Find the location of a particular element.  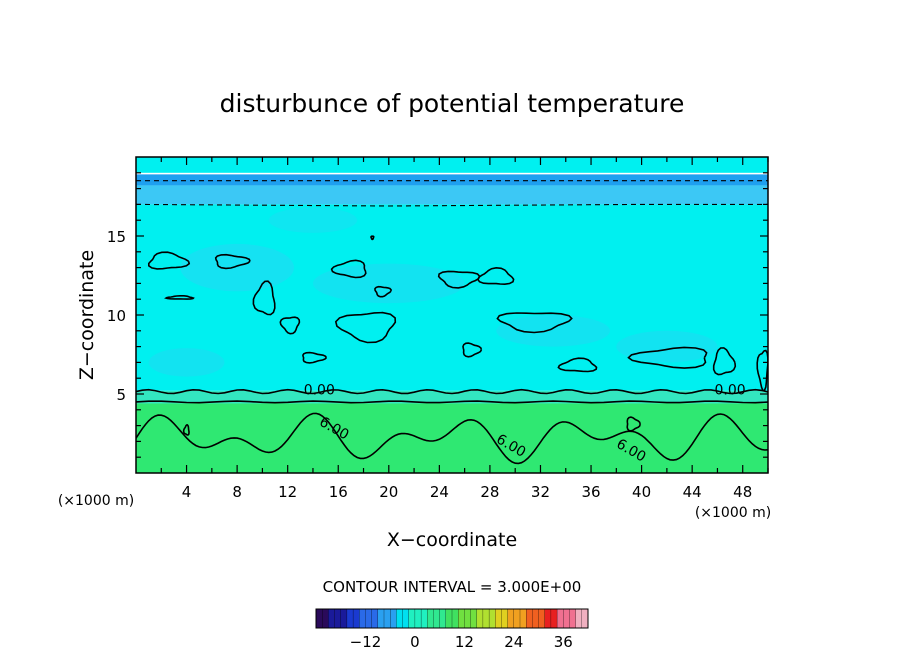

chart-title: disturbunce of potential temperature is located at coordinates (452, 103).